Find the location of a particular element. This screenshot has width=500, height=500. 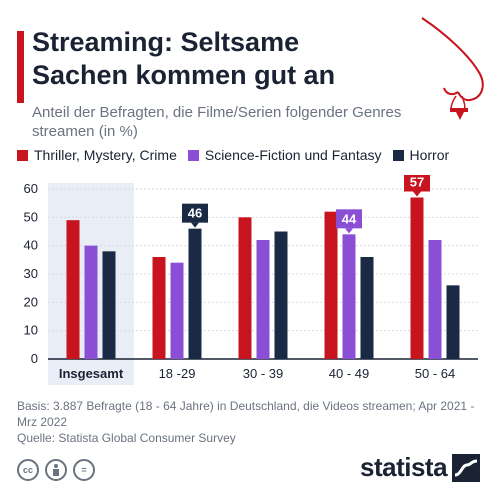

legend-item-horror: Horror is located at coordinates (421, 155).